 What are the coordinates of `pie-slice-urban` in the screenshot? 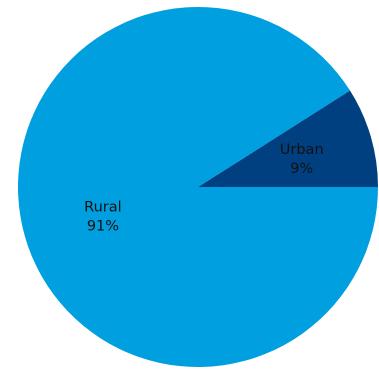 It's located at (288, 138).